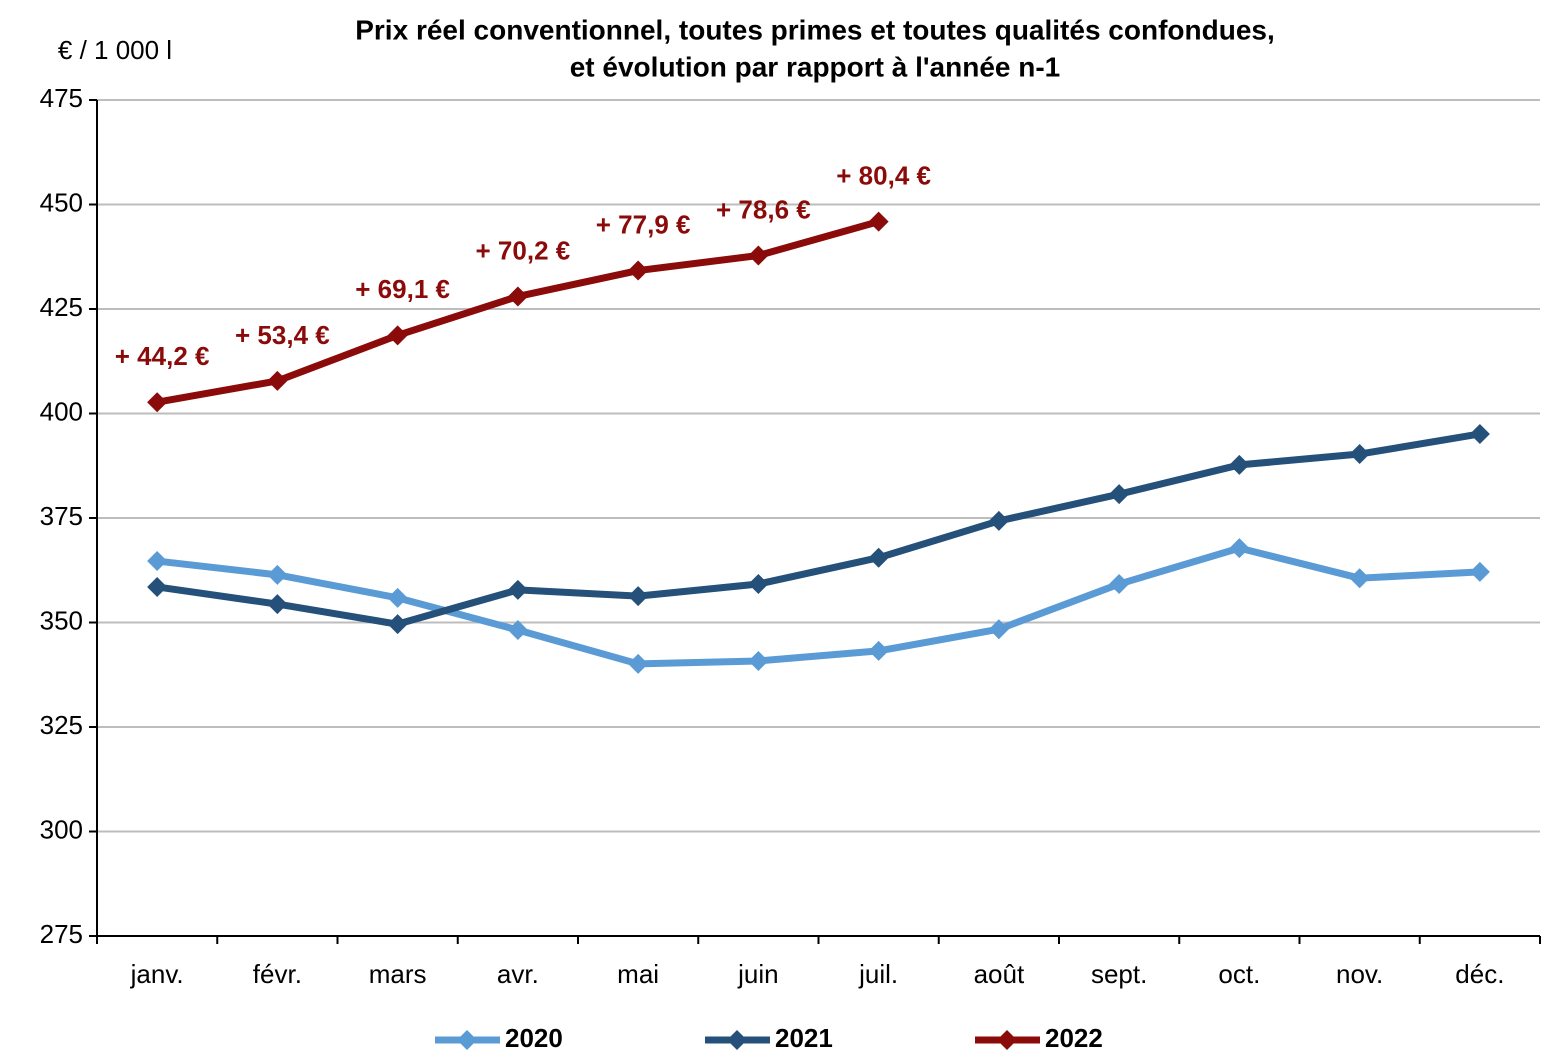  Describe the element at coordinates (115, 50) in the screenshot. I see `y-axis-label: € / 1 000 l` at that location.